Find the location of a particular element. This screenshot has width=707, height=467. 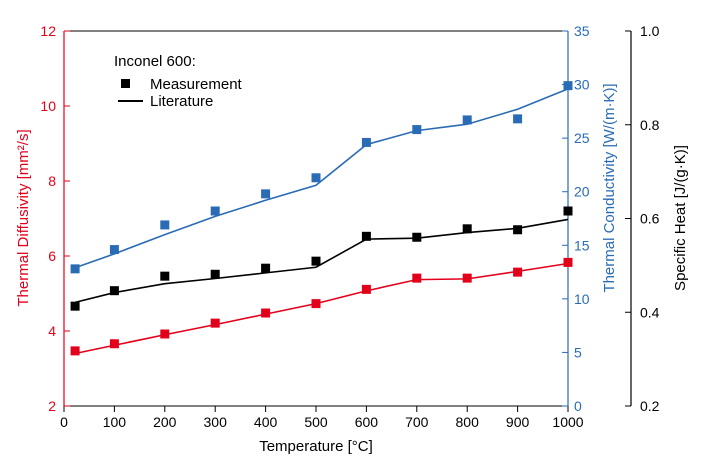

diffusivity-tick-label: 12 is located at coordinates (48, 31).